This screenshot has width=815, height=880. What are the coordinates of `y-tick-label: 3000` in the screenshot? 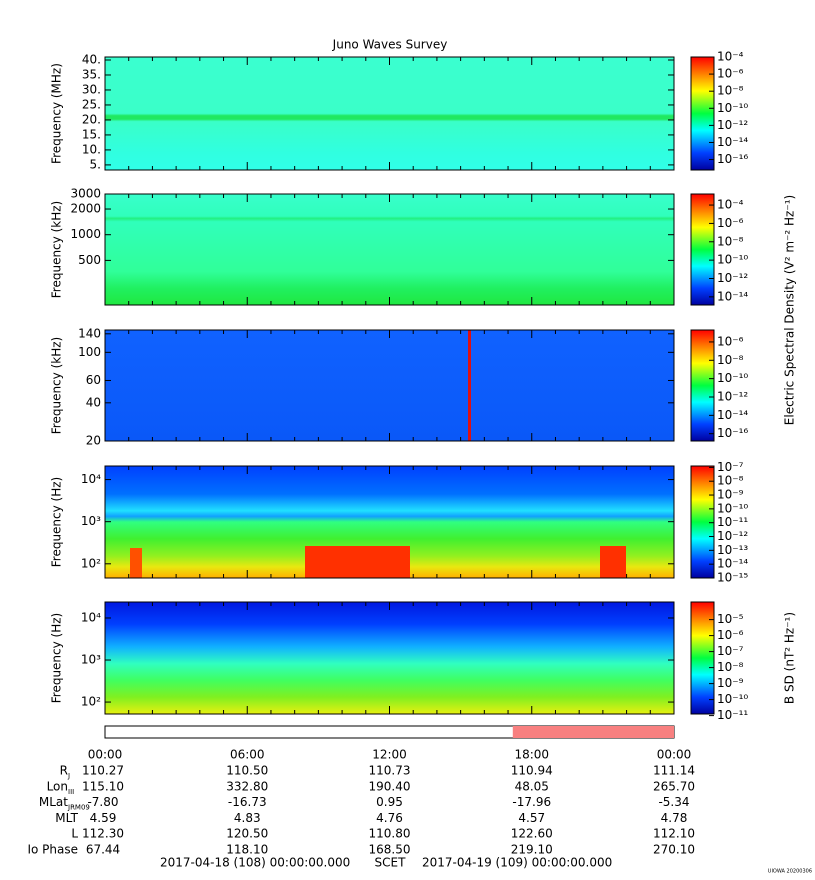 It's located at (85, 194).